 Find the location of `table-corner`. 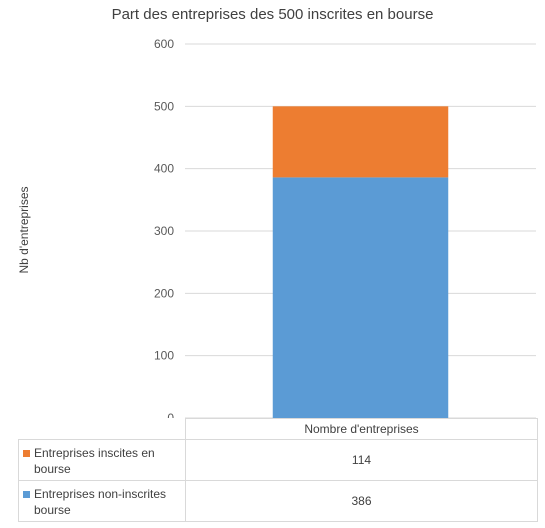

table-corner is located at coordinates (102, 429).